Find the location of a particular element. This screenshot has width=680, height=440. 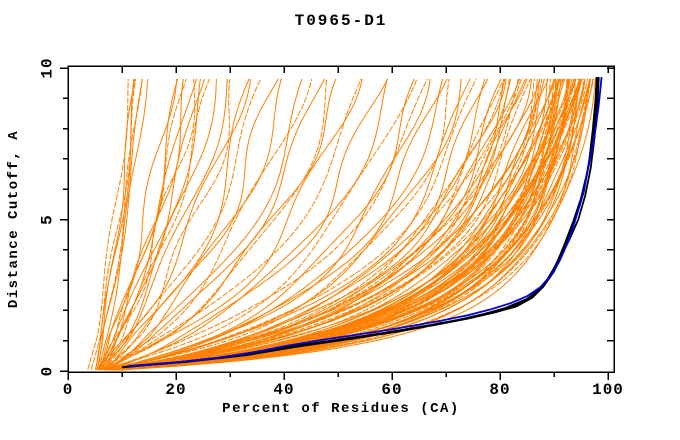

y-axis-label: Distance Cutoff, A is located at coordinates (14, 219).